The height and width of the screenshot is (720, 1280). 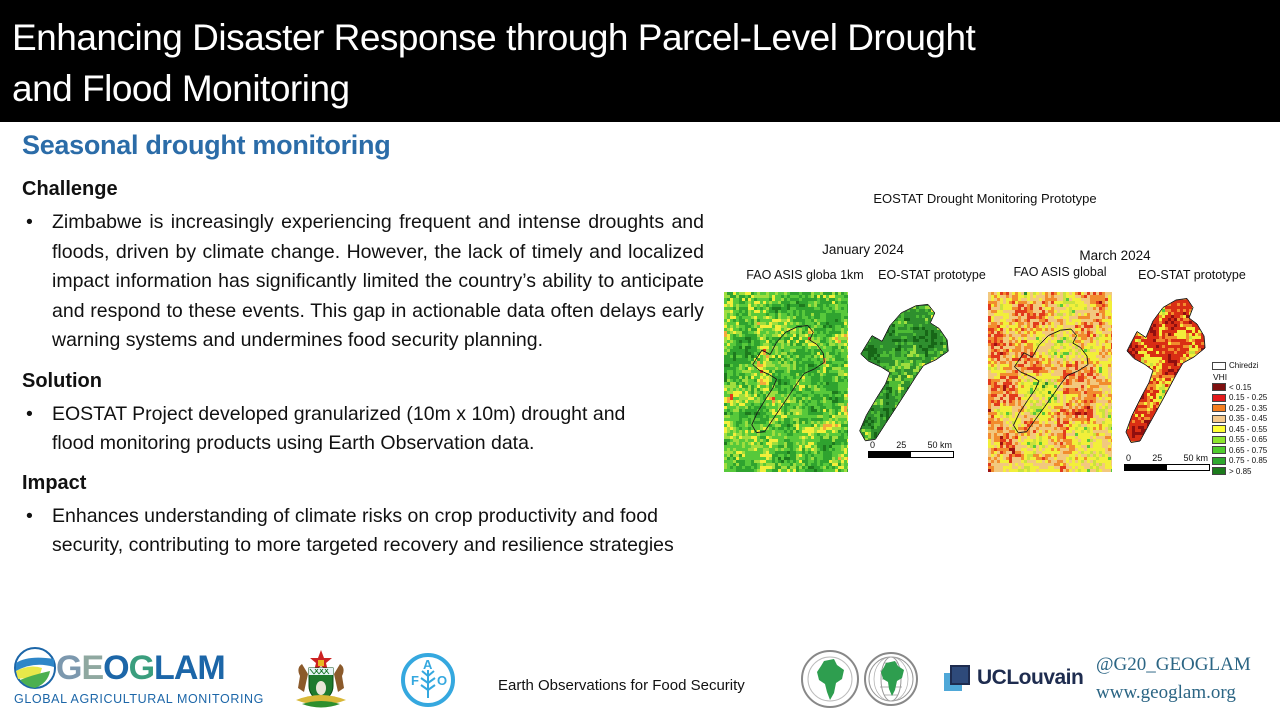 What do you see at coordinates (1060, 272) in the screenshot?
I see `map-label-mar-fao: FAO ASIS global` at bounding box center [1060, 272].